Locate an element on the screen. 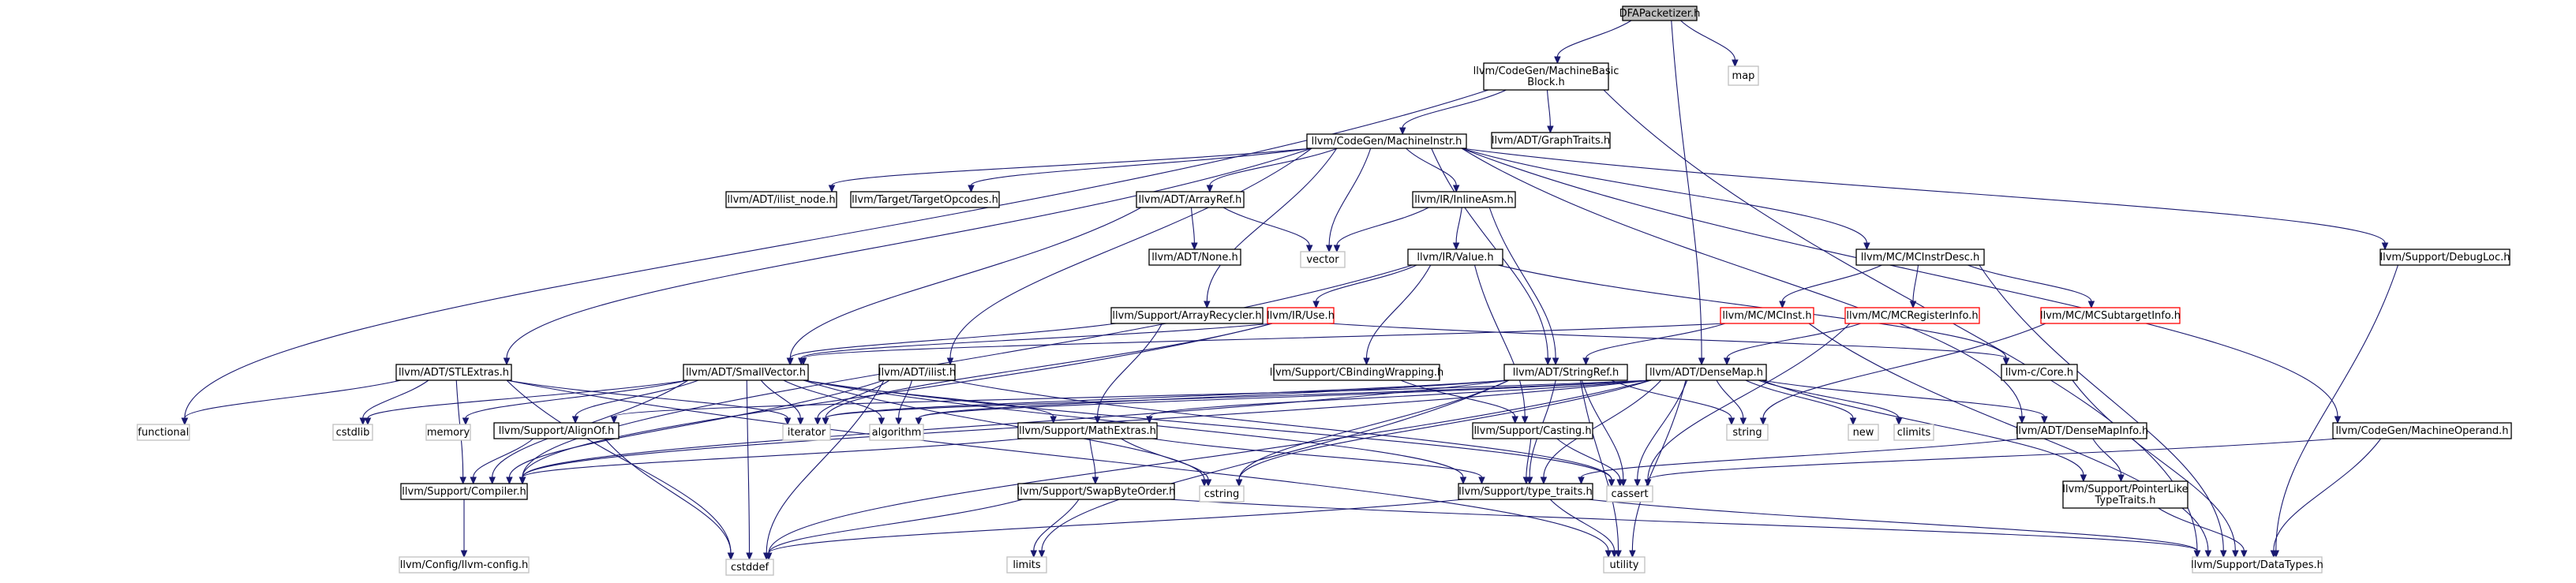 This screenshot has width=2576, height=583. node-casting: llvm/Support/Casting.h is located at coordinates (1532, 430).